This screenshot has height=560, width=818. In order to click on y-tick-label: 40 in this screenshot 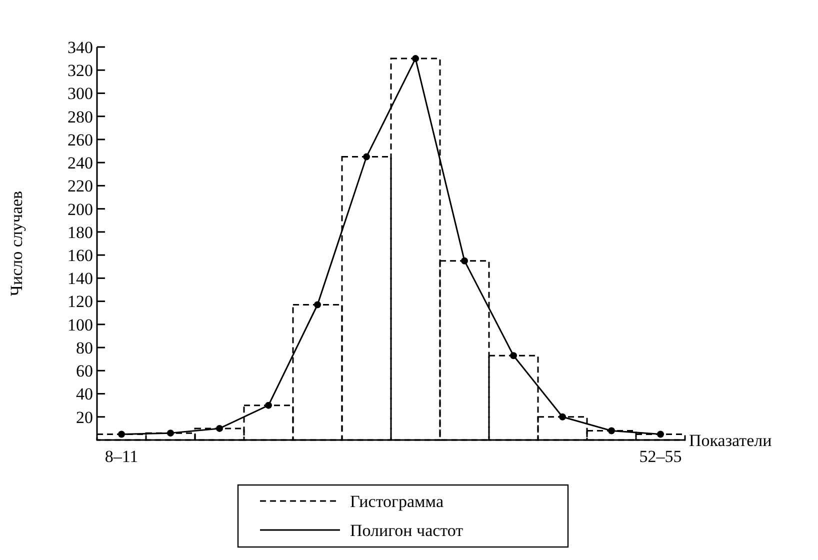, I will do `click(84, 394)`.